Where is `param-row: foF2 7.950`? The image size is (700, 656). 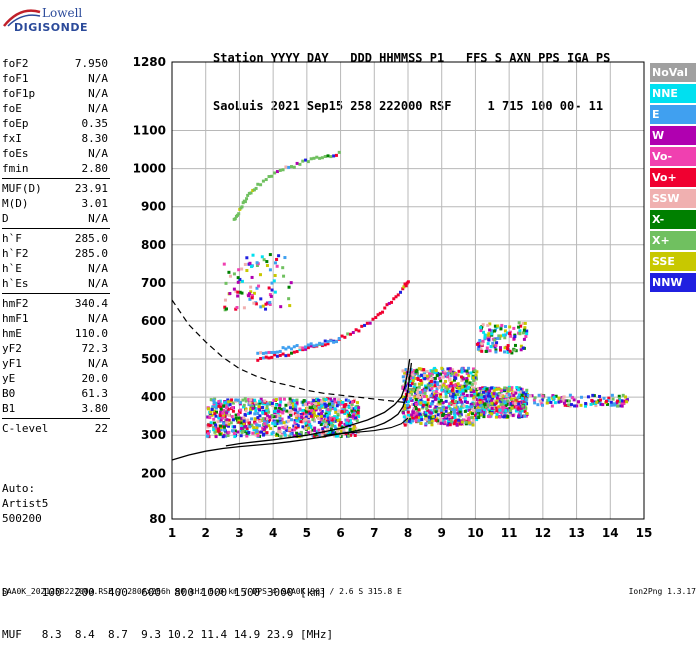 param-row: foF2 7.950 is located at coordinates (55, 63).